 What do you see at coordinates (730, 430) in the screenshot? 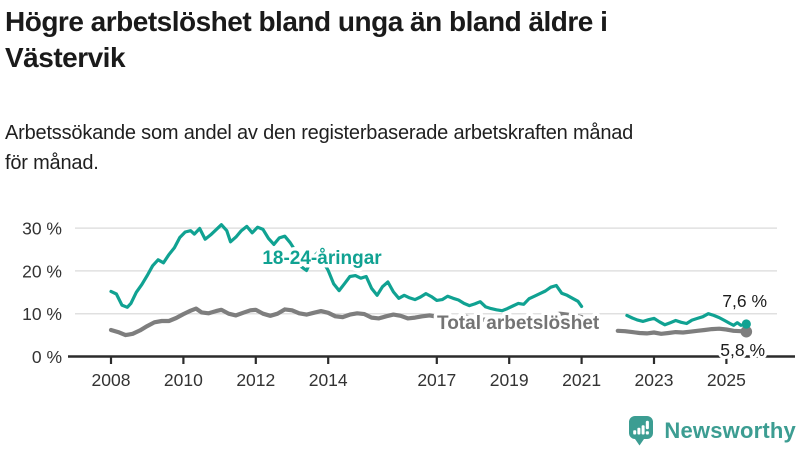
I see `newsworthy-wordmark: Newsworthy` at bounding box center [730, 430].